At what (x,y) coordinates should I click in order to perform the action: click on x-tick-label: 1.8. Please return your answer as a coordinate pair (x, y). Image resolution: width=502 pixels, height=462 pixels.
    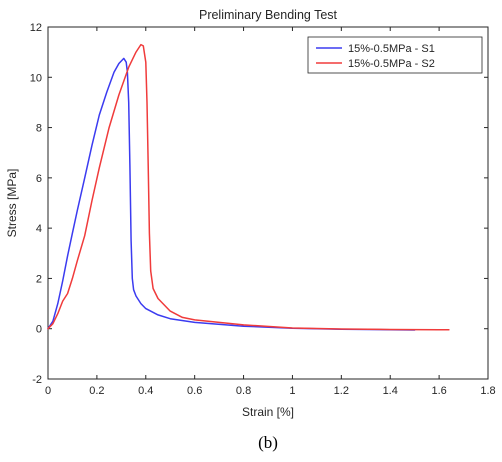
    Looking at the image, I should click on (487, 391).